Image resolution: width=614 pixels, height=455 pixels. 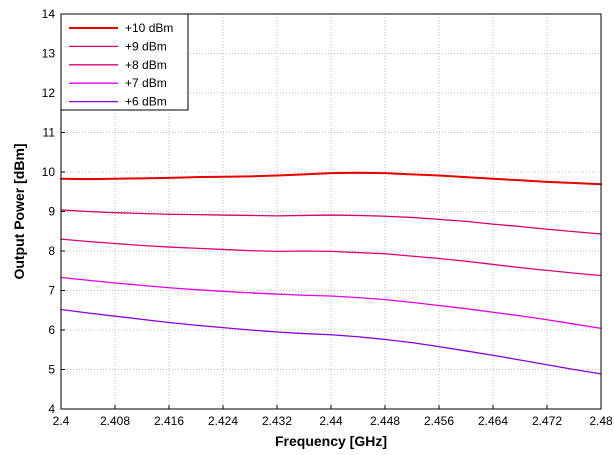 I want to click on x-axis-title: Frequency [GHz], so click(x=331, y=441).